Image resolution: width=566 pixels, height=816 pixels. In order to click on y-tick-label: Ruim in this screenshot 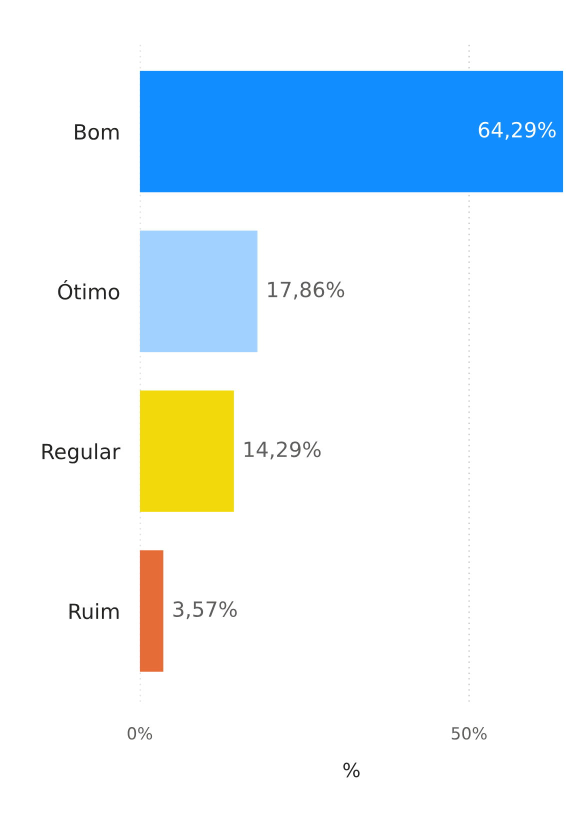, I will do `click(94, 611)`.